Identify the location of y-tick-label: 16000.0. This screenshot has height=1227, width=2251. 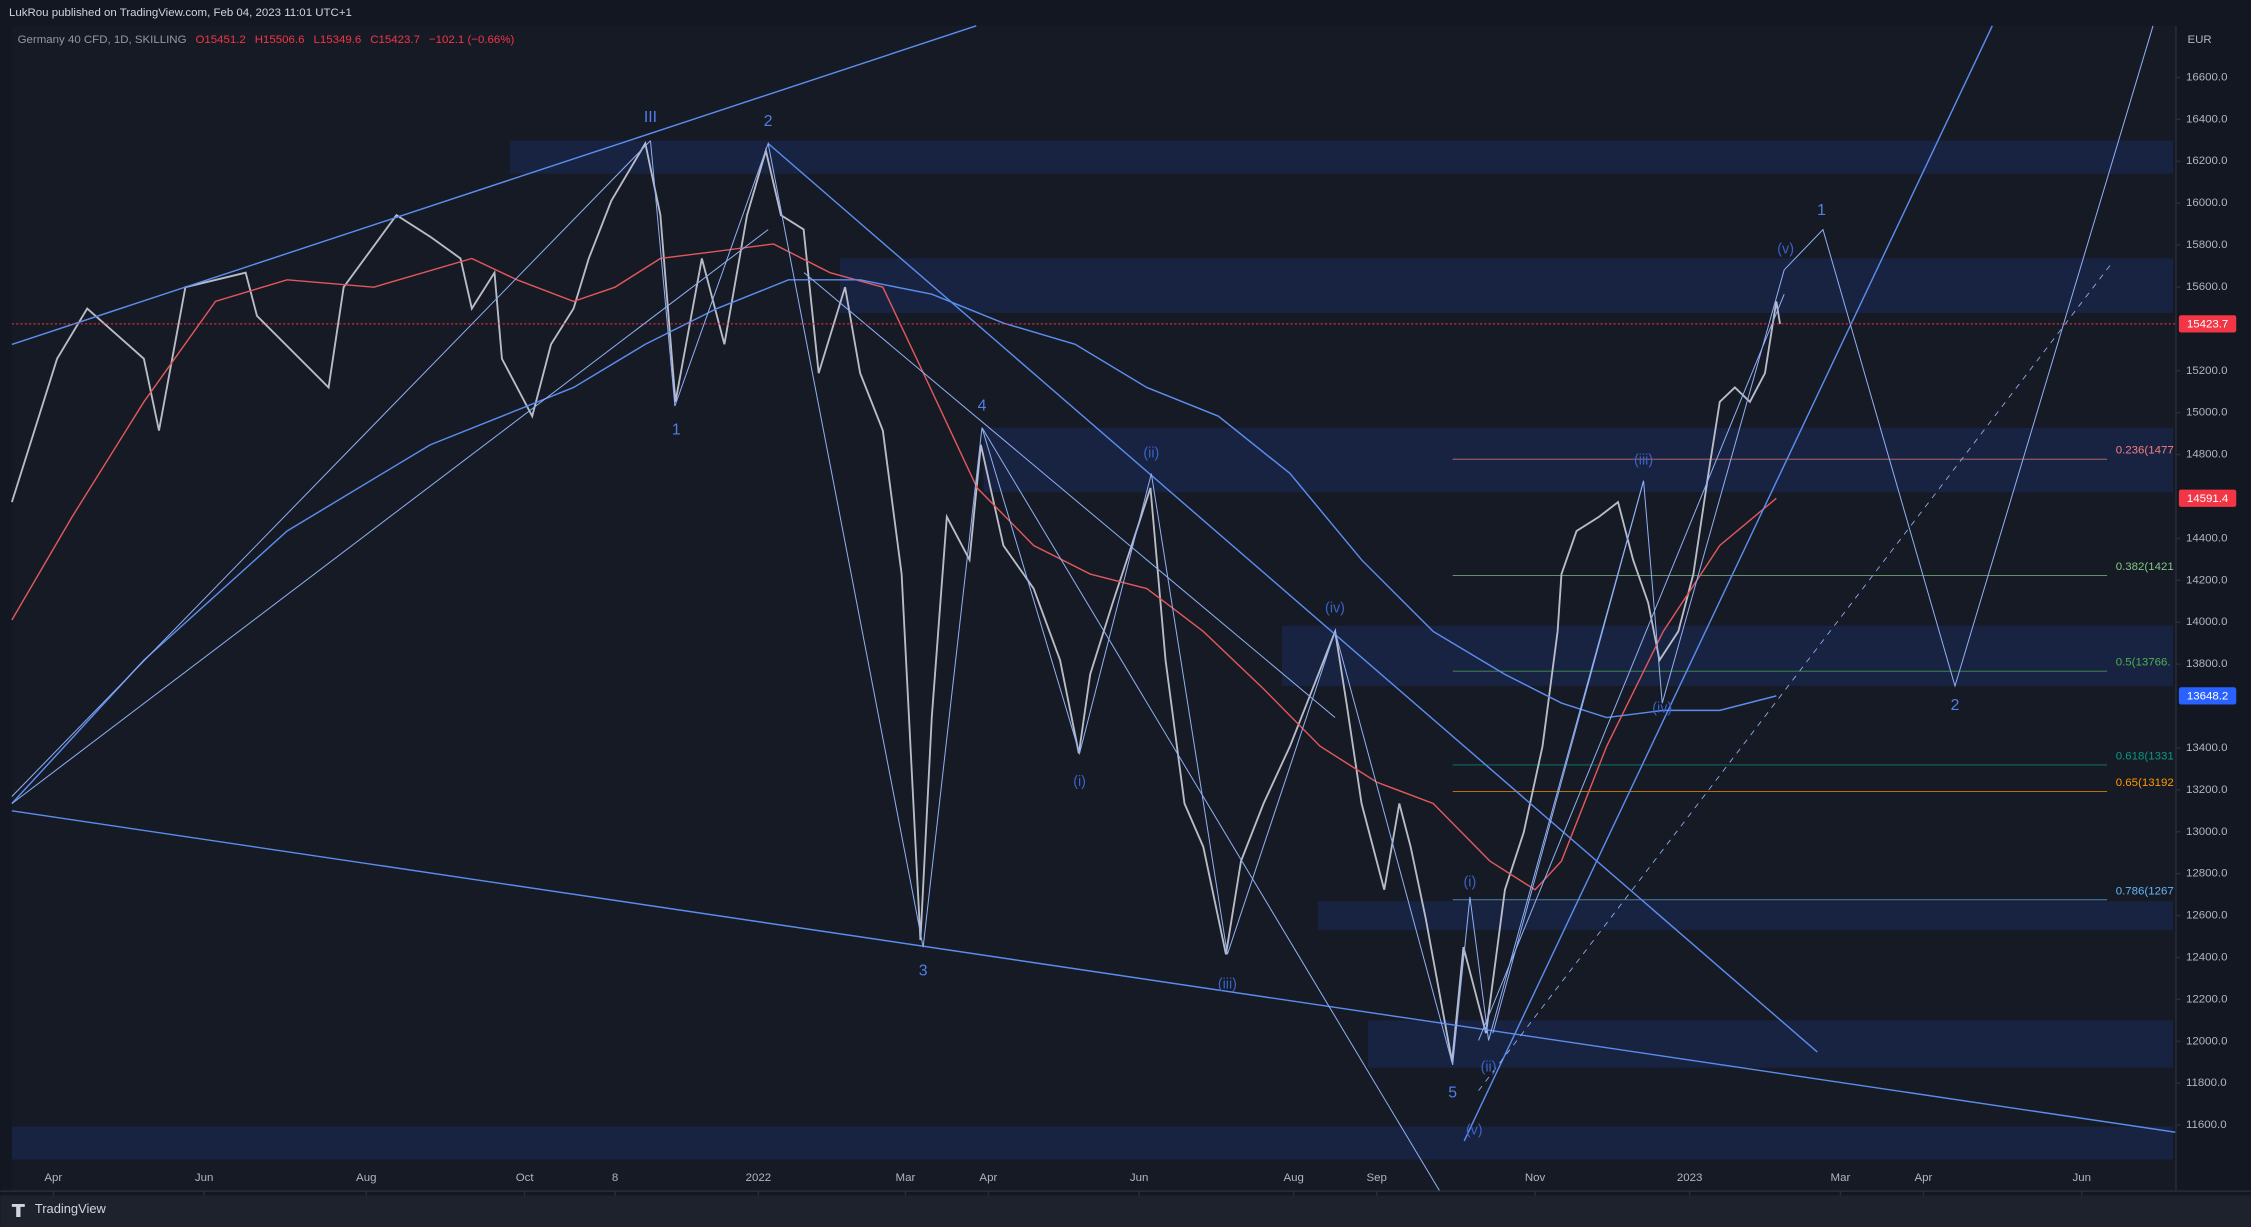
(2206, 203).